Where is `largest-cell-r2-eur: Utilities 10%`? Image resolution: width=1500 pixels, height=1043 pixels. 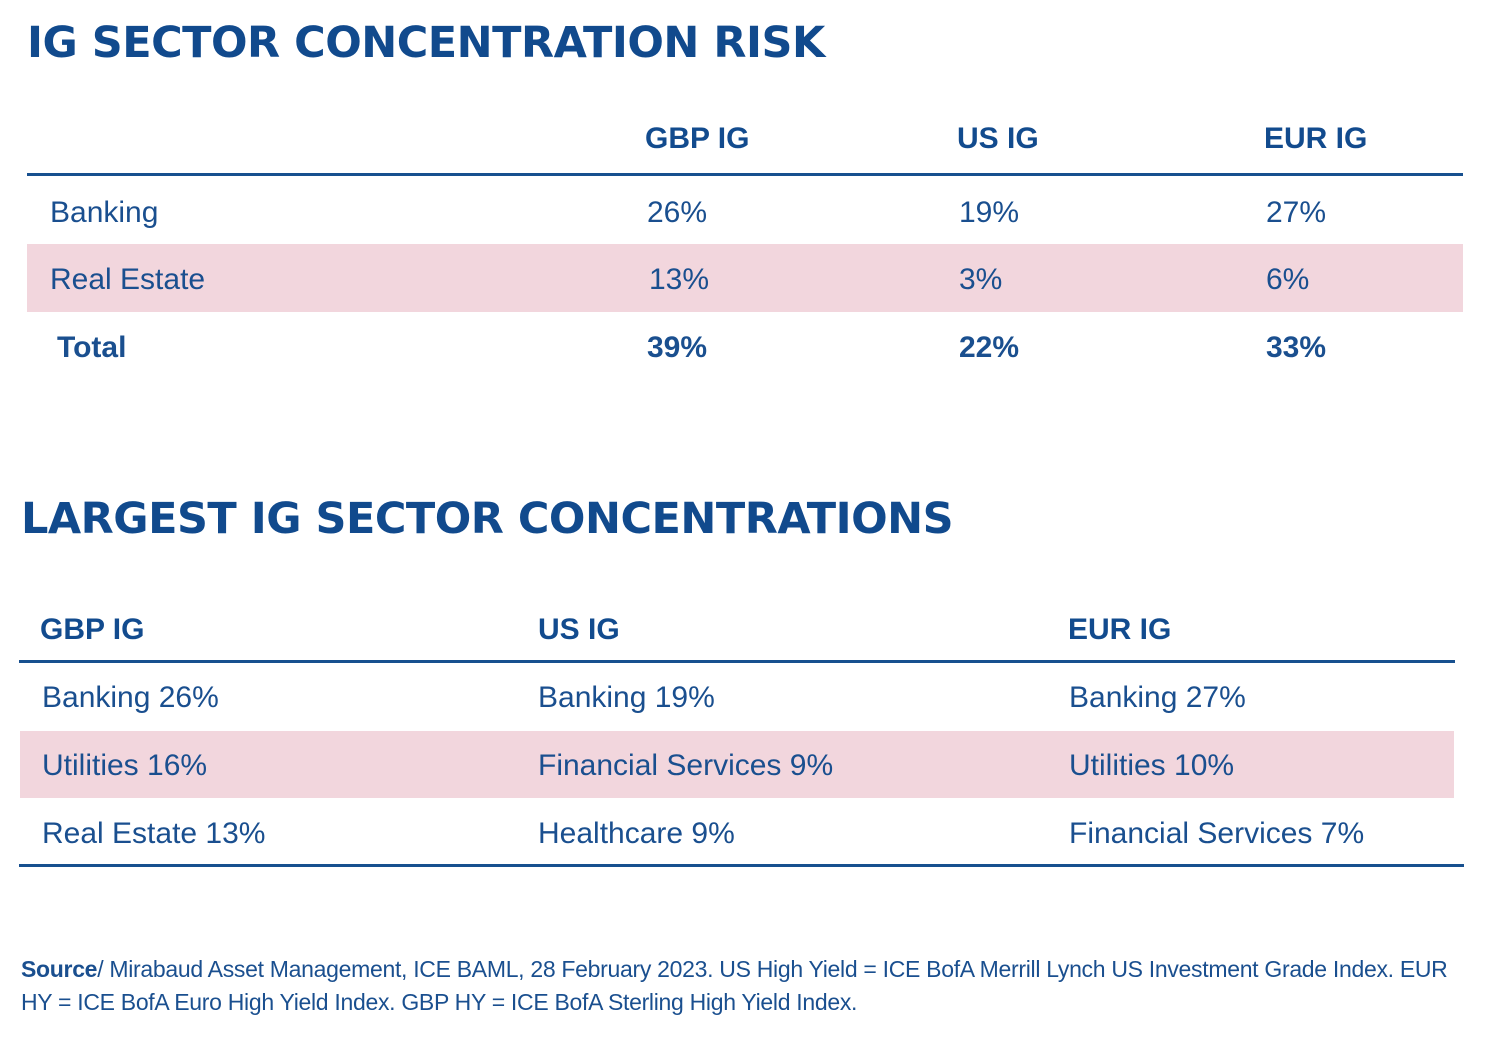 largest-cell-r2-eur: Utilities 10% is located at coordinates (1152, 765).